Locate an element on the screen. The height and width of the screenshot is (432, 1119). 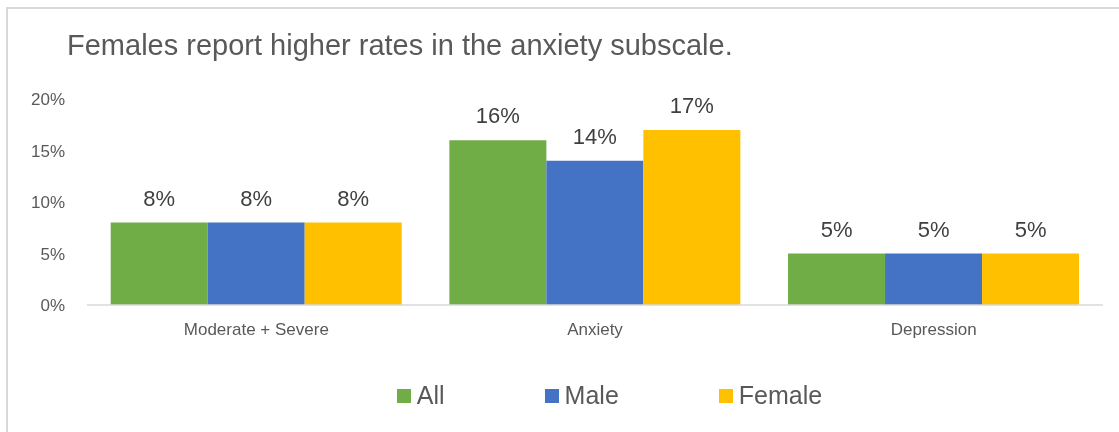
y-tick-label: 20% is located at coordinates (47, 100).